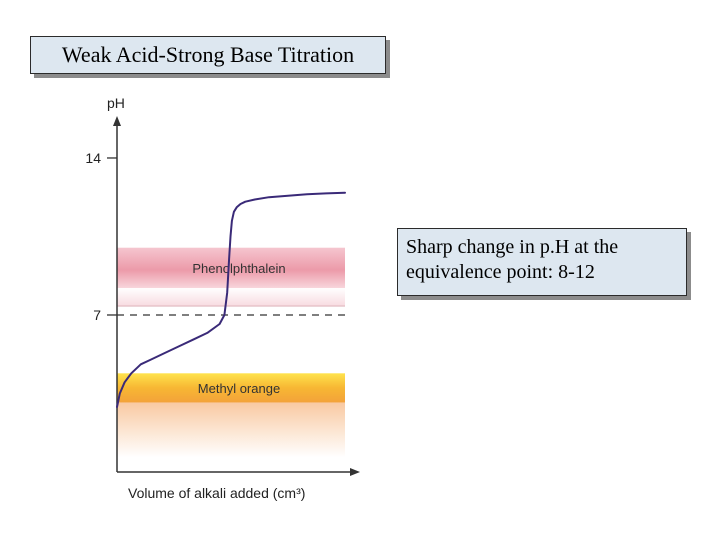  Describe the element at coordinates (117, 121) in the screenshot. I see `y-axis-arrow` at that location.